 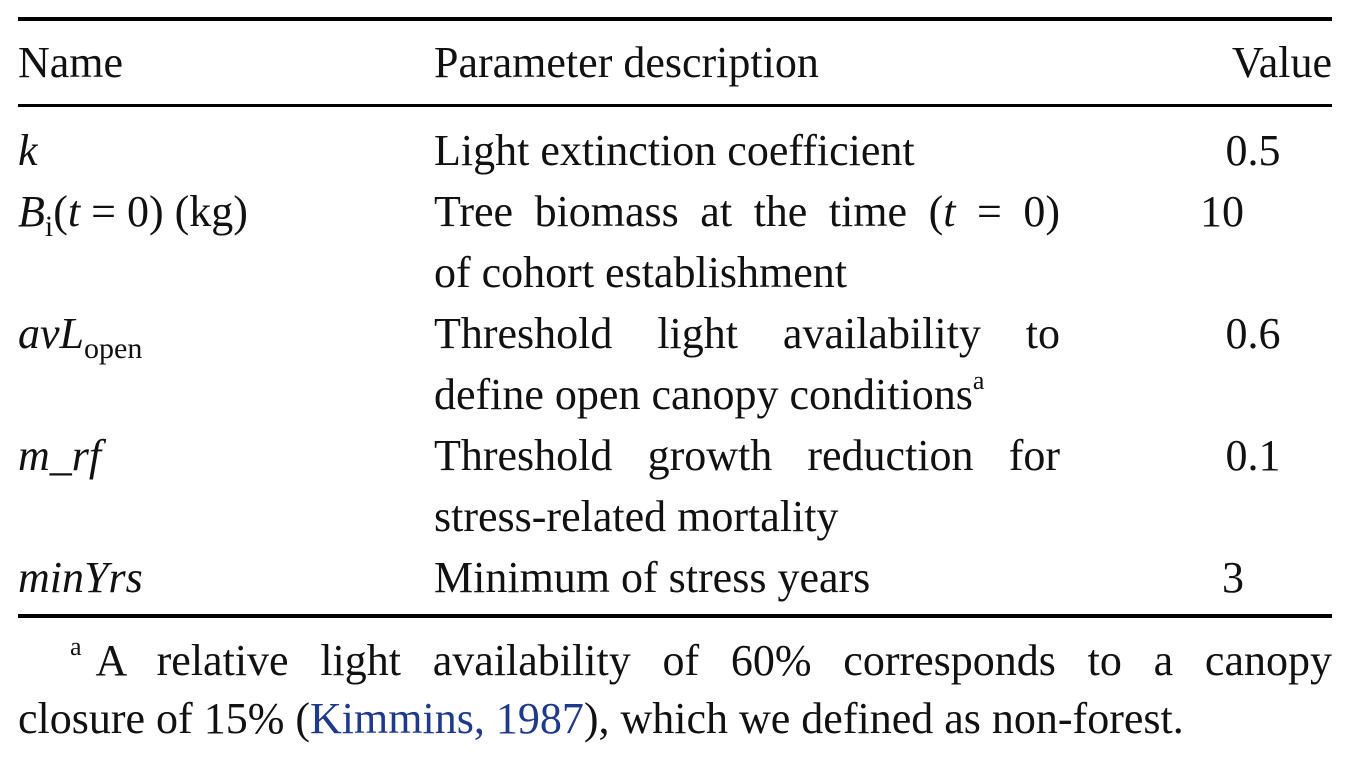 I want to click on table-header-rule, so click(x=675, y=105).